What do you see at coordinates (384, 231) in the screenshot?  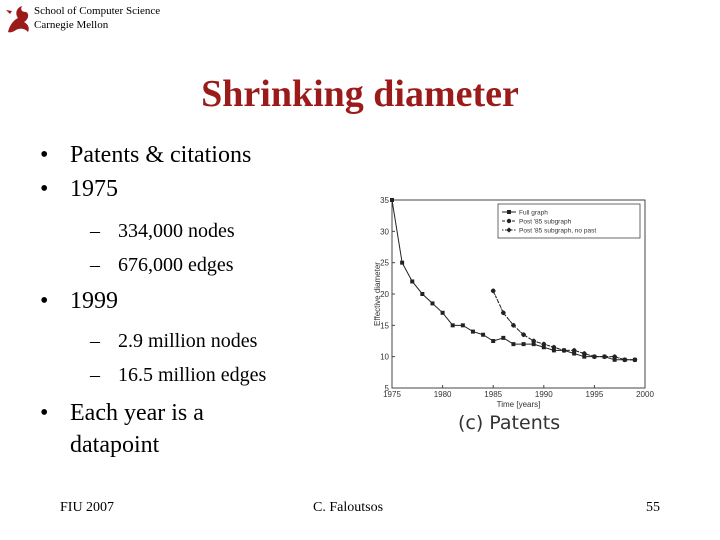 I see `y-tick-label: 30` at bounding box center [384, 231].